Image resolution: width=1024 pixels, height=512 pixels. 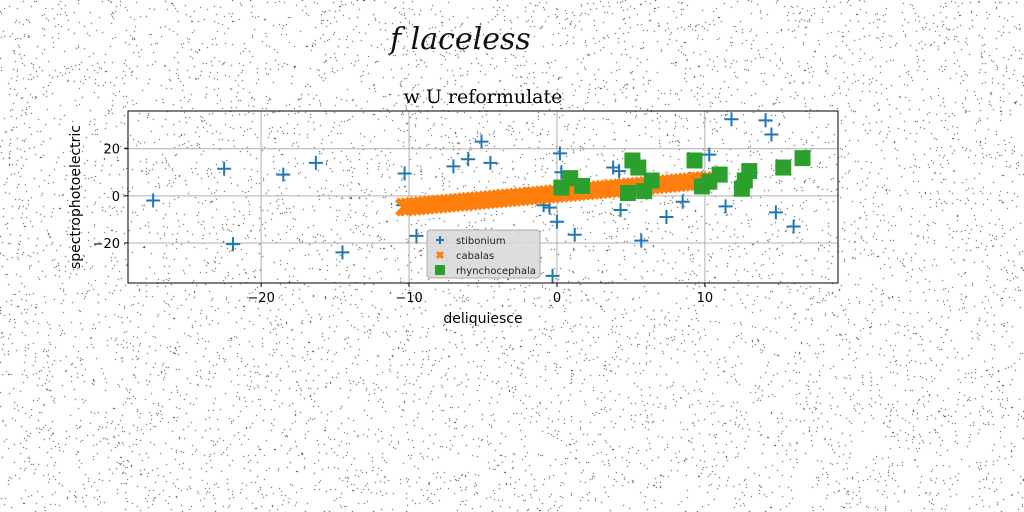 What do you see at coordinates (408, 298) in the screenshot?
I see `x-tick-label: −10` at bounding box center [408, 298].